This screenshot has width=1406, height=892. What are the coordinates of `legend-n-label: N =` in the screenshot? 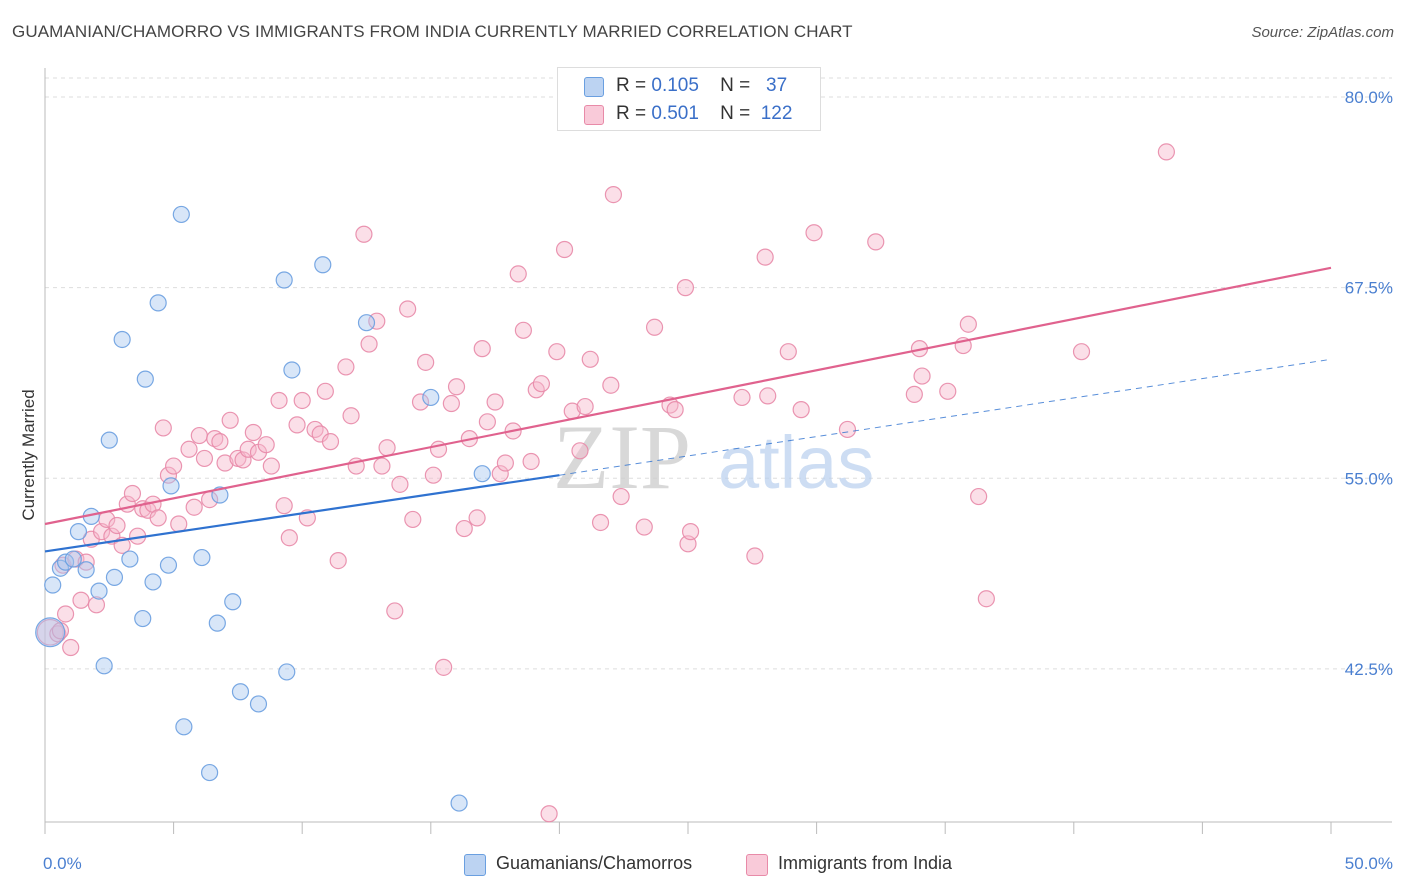 It's located at (735, 113).